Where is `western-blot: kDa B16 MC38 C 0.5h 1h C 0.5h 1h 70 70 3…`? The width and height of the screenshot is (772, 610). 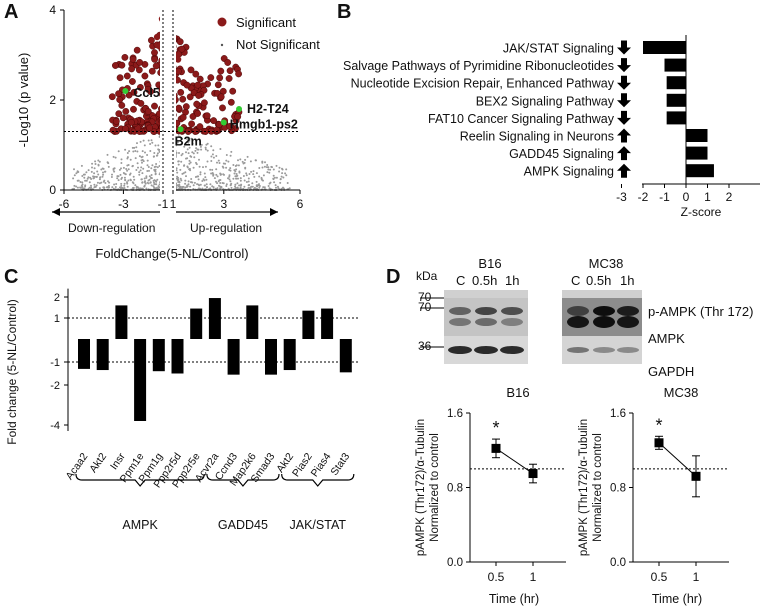
western-blot: kDa B16 MC38 C 0.5h 1h C 0.5h 1h 70 70 3… is located at coordinates (584, 317).